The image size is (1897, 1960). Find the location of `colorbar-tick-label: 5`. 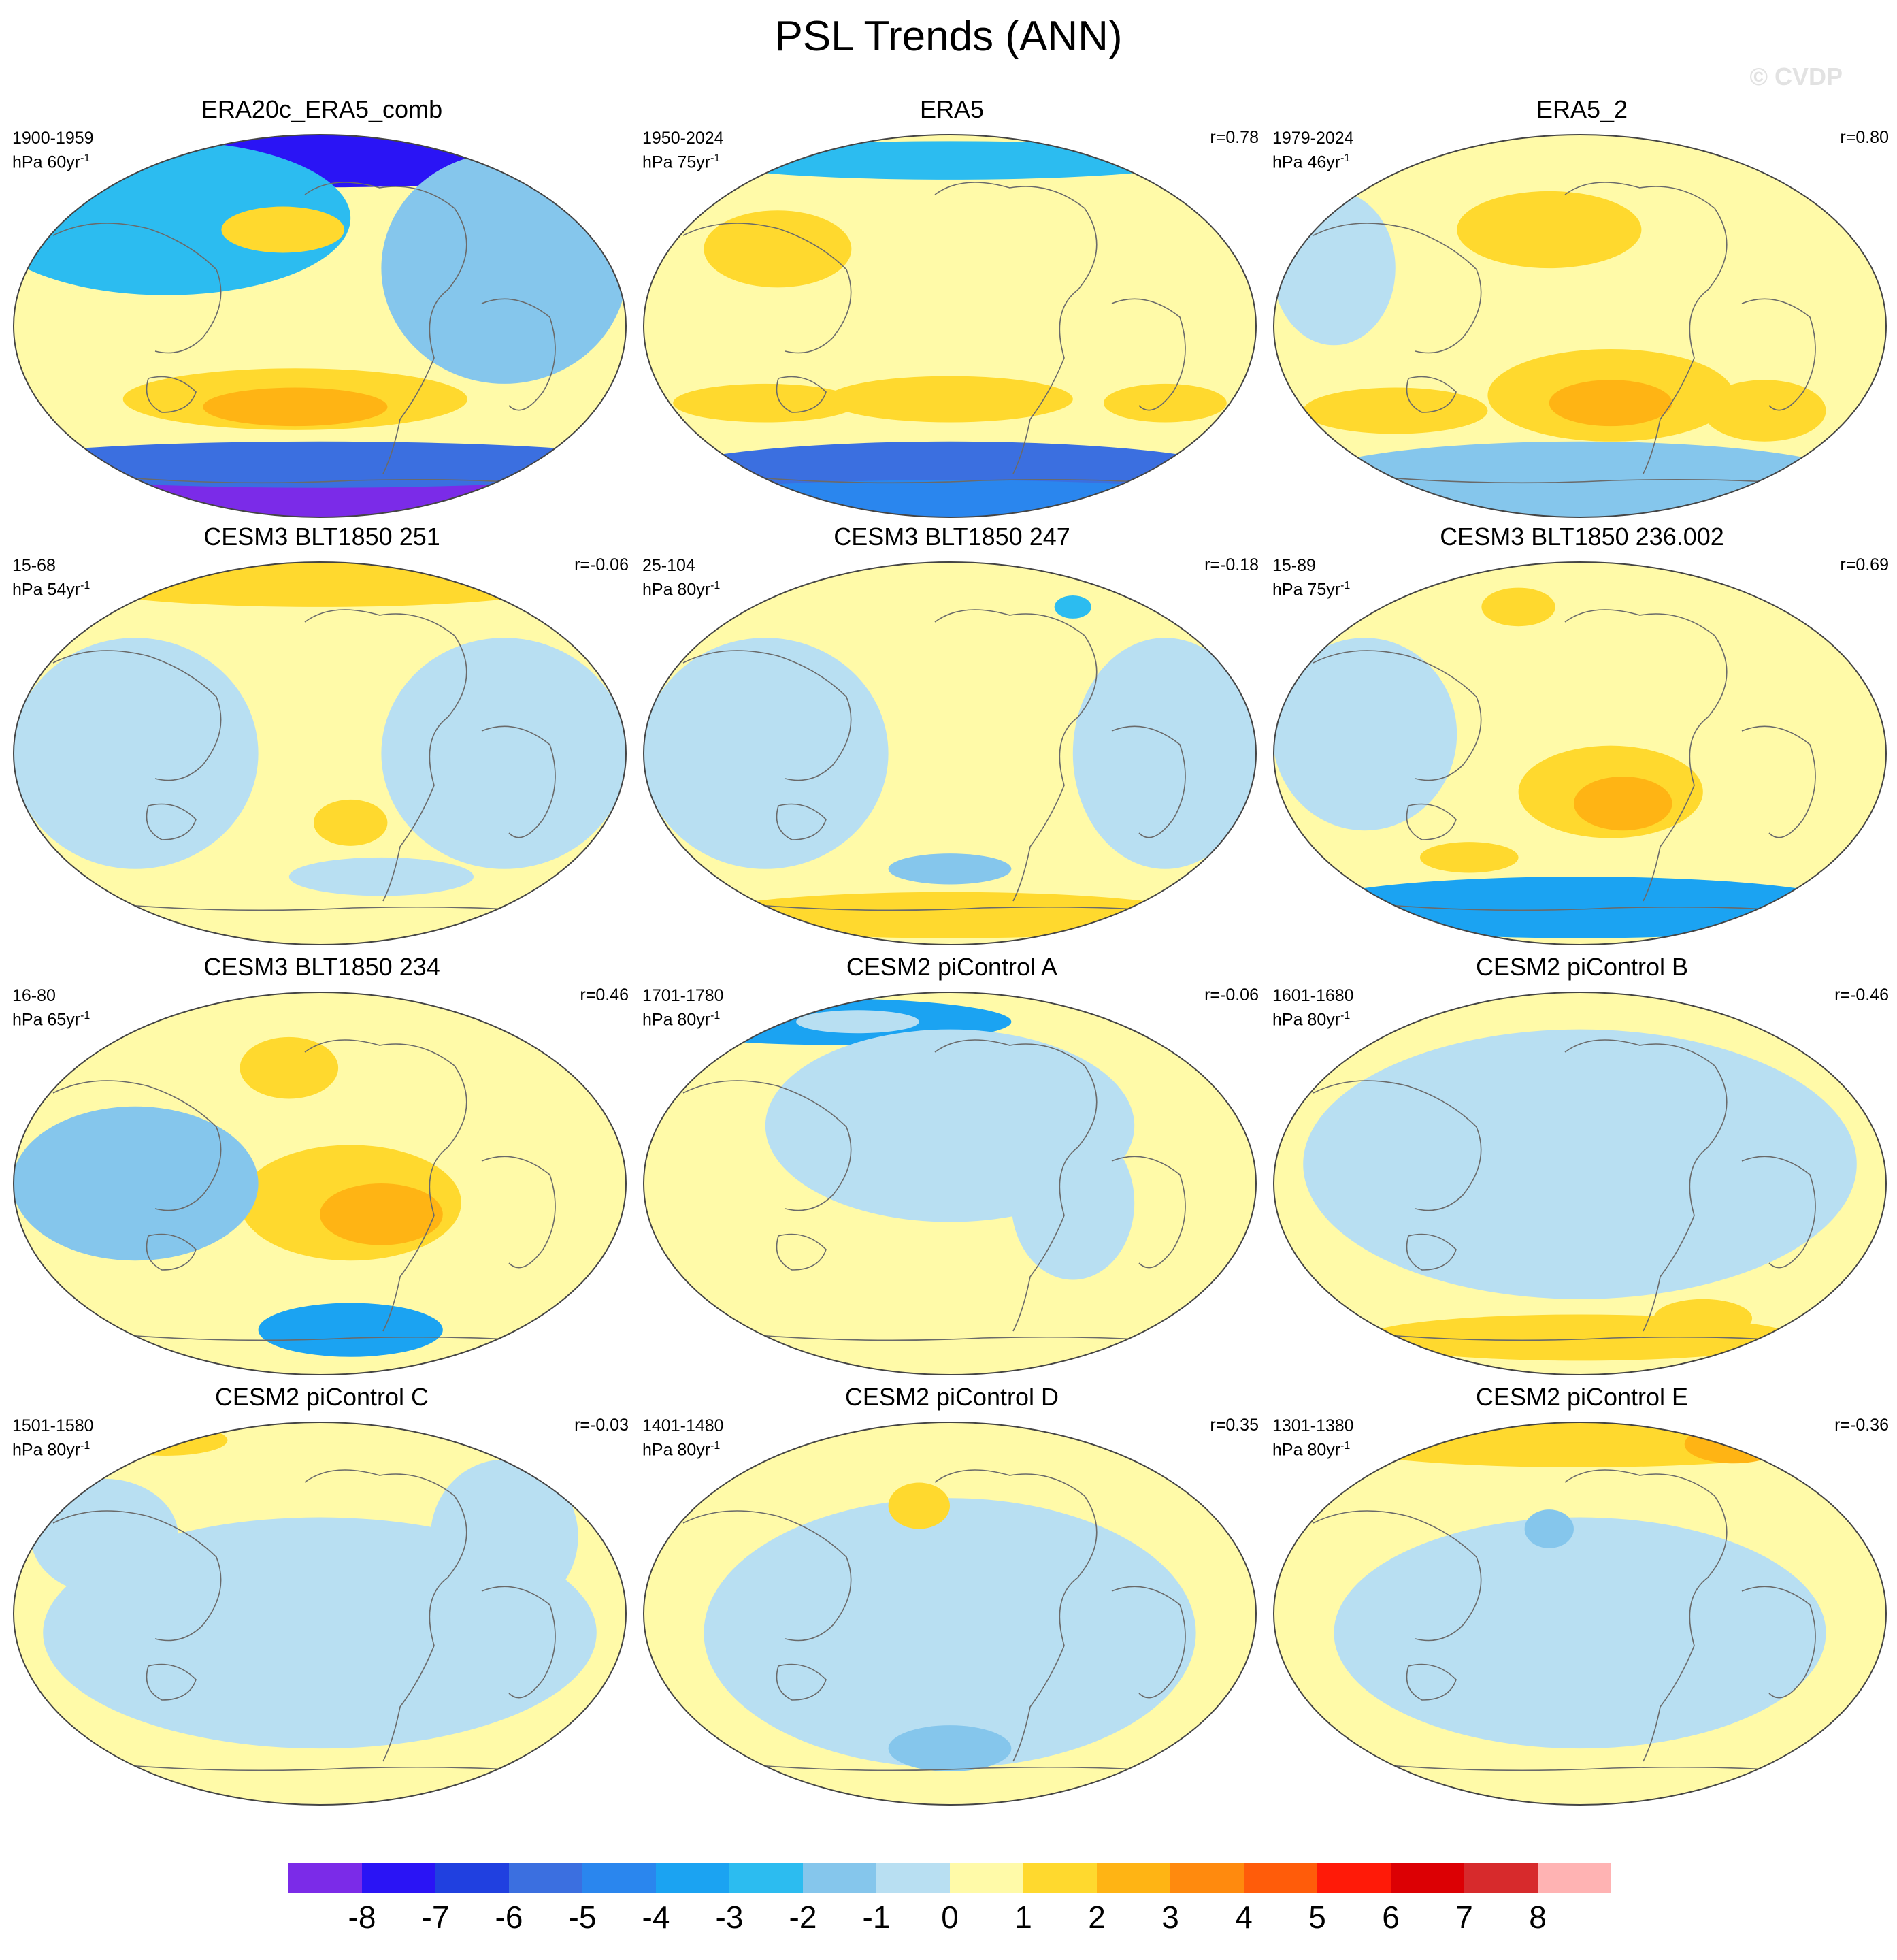

colorbar-tick-label: 5 is located at coordinates (1317, 1917).